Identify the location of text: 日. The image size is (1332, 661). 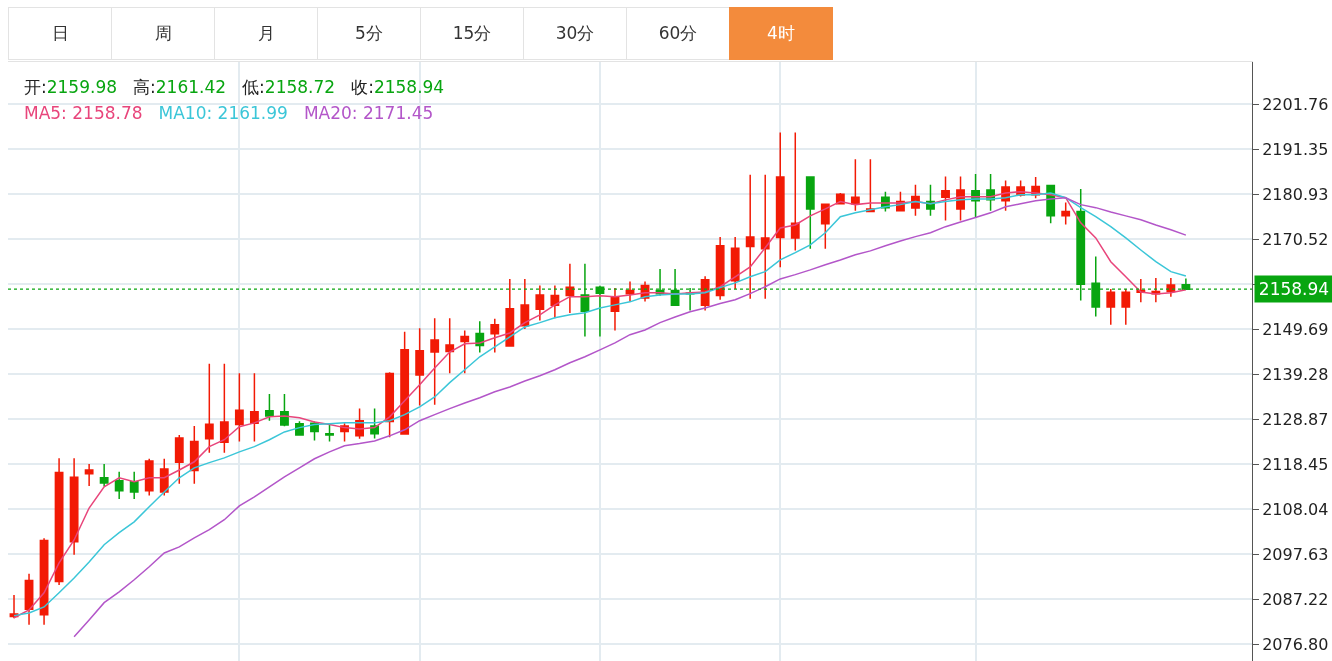
(60, 33).